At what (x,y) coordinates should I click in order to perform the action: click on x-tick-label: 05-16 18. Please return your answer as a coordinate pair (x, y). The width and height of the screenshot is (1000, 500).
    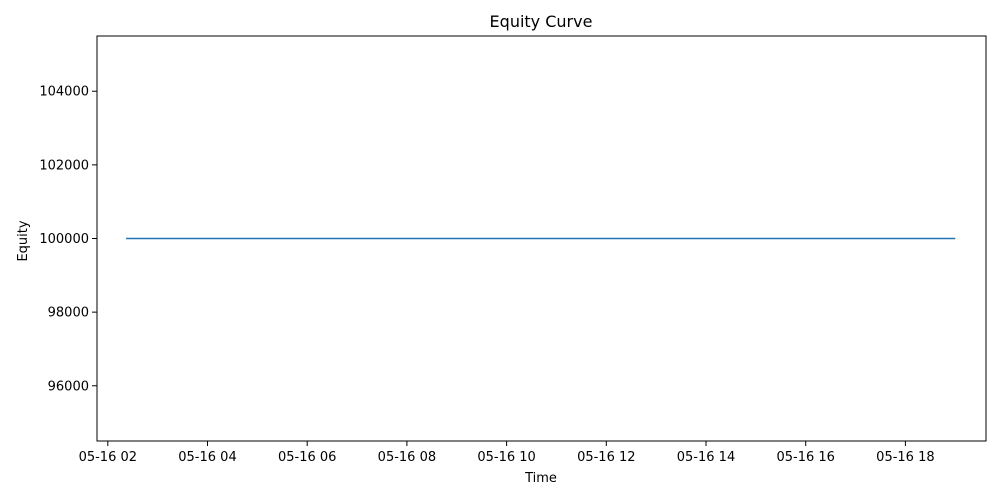
    Looking at the image, I should click on (905, 457).